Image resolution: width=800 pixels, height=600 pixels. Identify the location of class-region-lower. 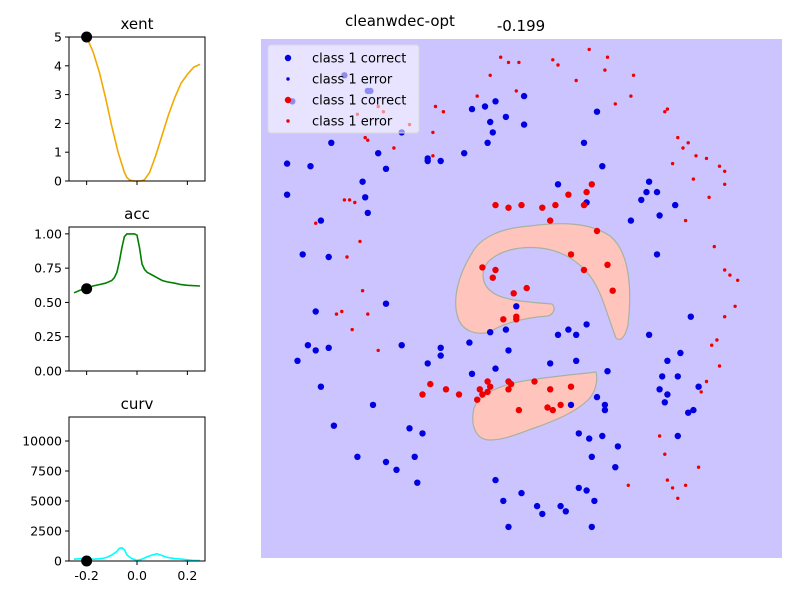
(535, 406).